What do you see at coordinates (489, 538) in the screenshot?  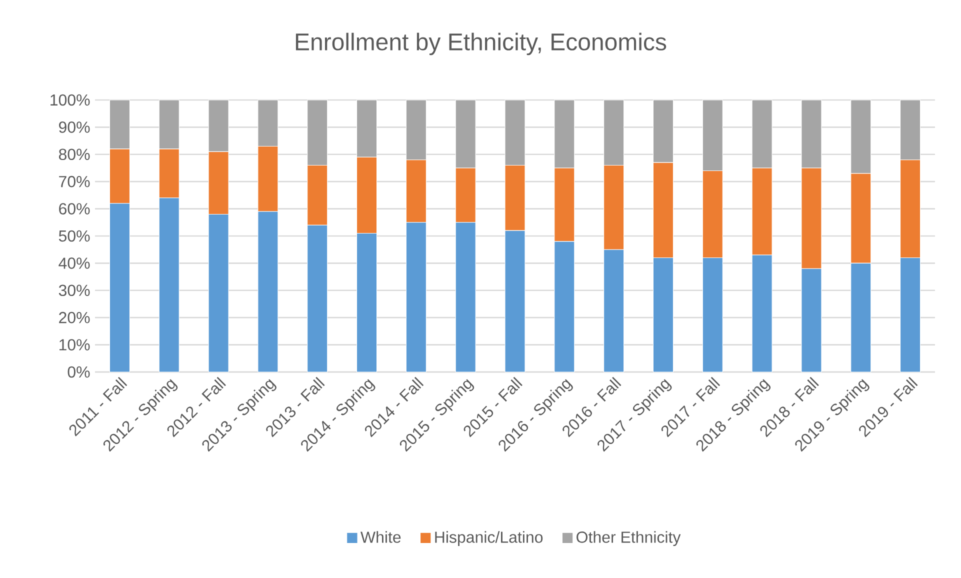 I see `legend-label: Hispanic/Latino` at bounding box center [489, 538].